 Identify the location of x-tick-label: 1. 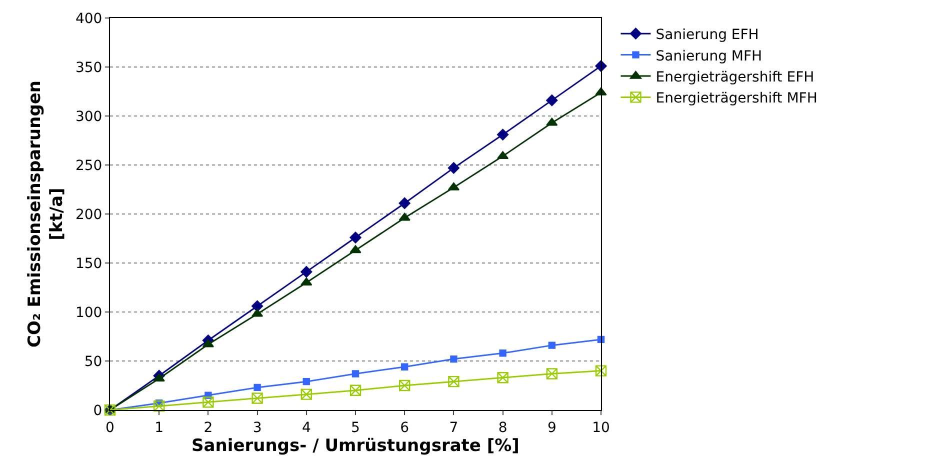
(159, 428).